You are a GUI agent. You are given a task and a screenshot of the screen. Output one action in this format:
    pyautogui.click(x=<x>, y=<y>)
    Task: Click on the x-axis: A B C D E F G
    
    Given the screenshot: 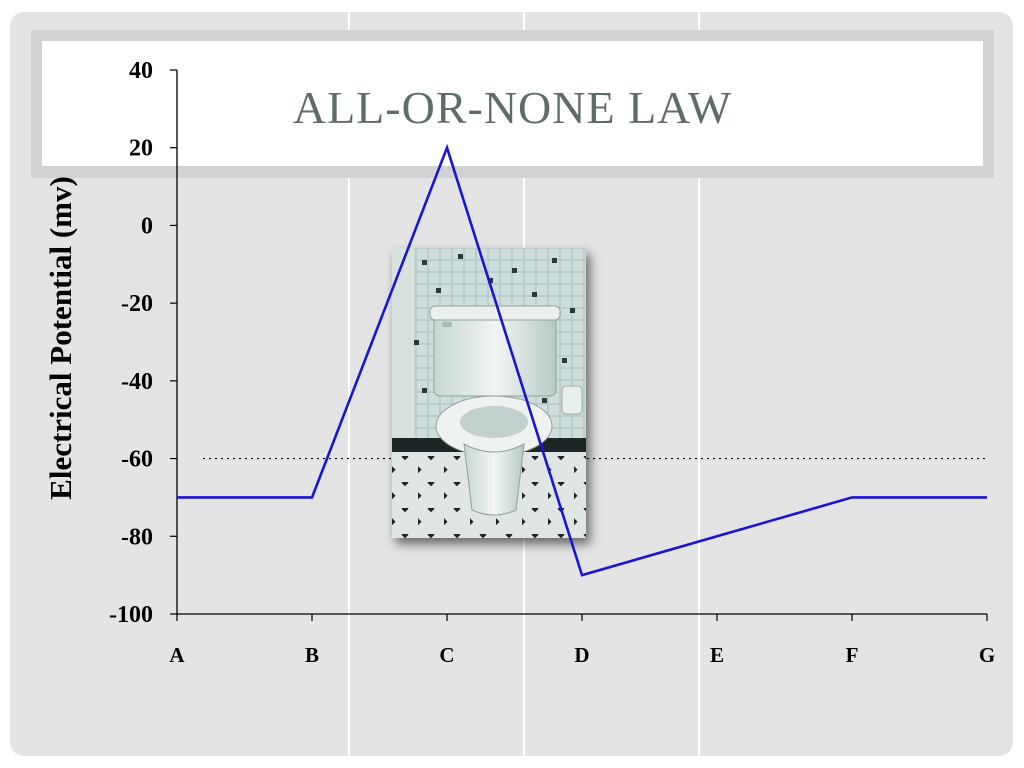 What is the action you would take?
    pyautogui.click(x=582, y=640)
    